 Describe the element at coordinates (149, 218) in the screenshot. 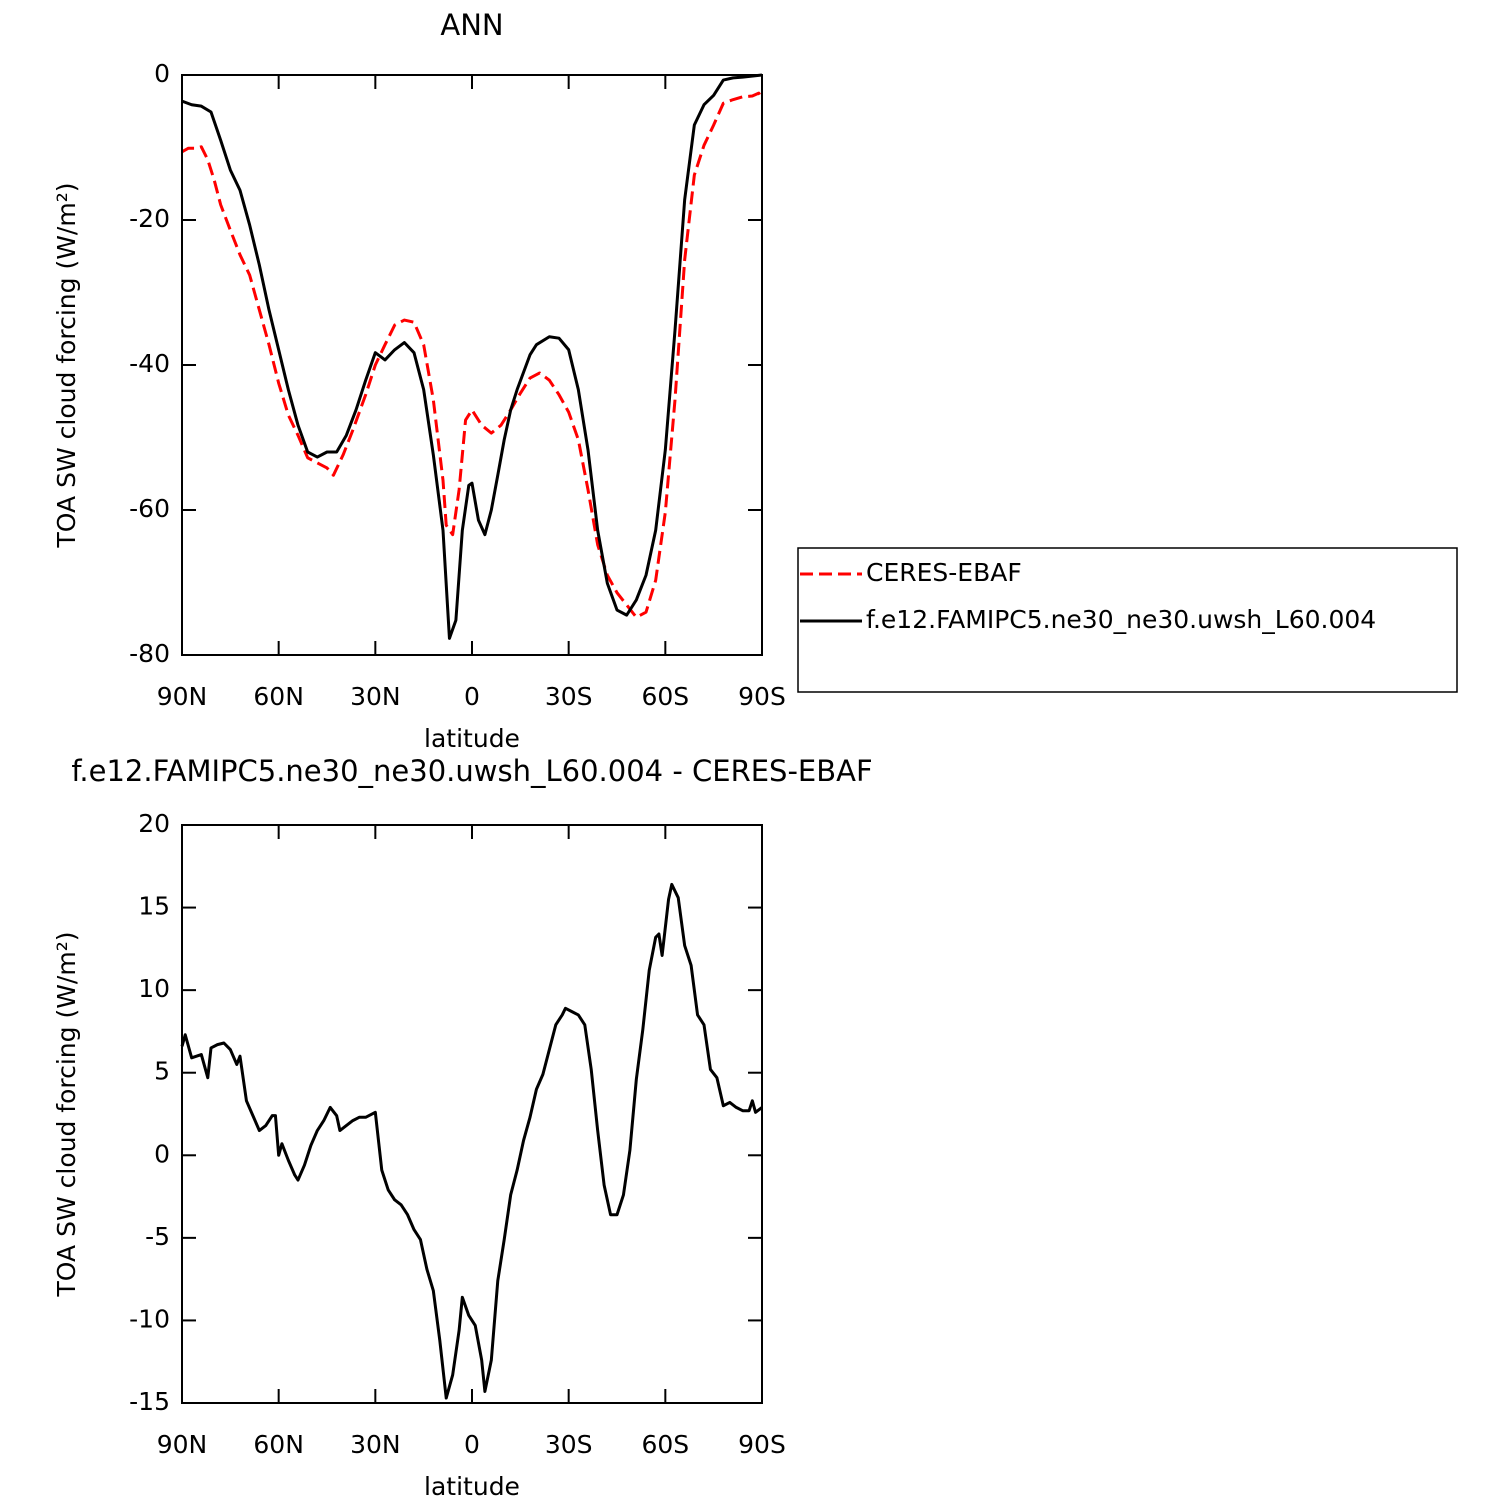

I see `y-tick-label: -20` at that location.